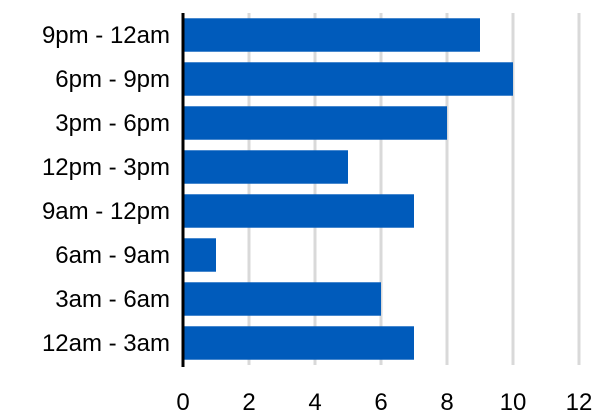 The width and height of the screenshot is (599, 417). Describe the element at coordinates (112, 255) in the screenshot. I see `category-label: 6am - 9am` at that location.